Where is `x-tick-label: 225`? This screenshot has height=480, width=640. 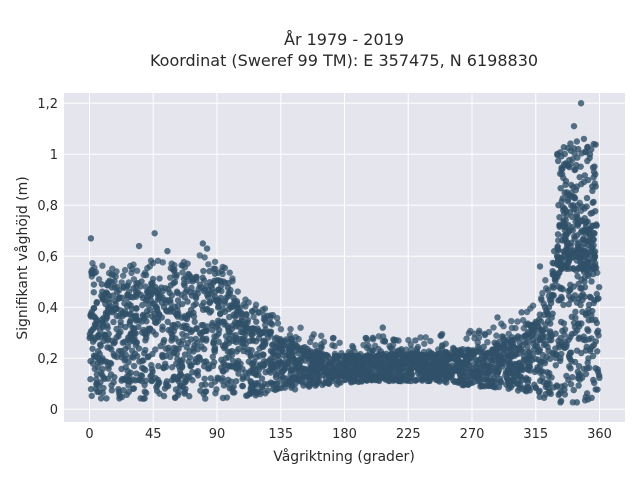
x-tick-label: 225 is located at coordinates (408, 434).